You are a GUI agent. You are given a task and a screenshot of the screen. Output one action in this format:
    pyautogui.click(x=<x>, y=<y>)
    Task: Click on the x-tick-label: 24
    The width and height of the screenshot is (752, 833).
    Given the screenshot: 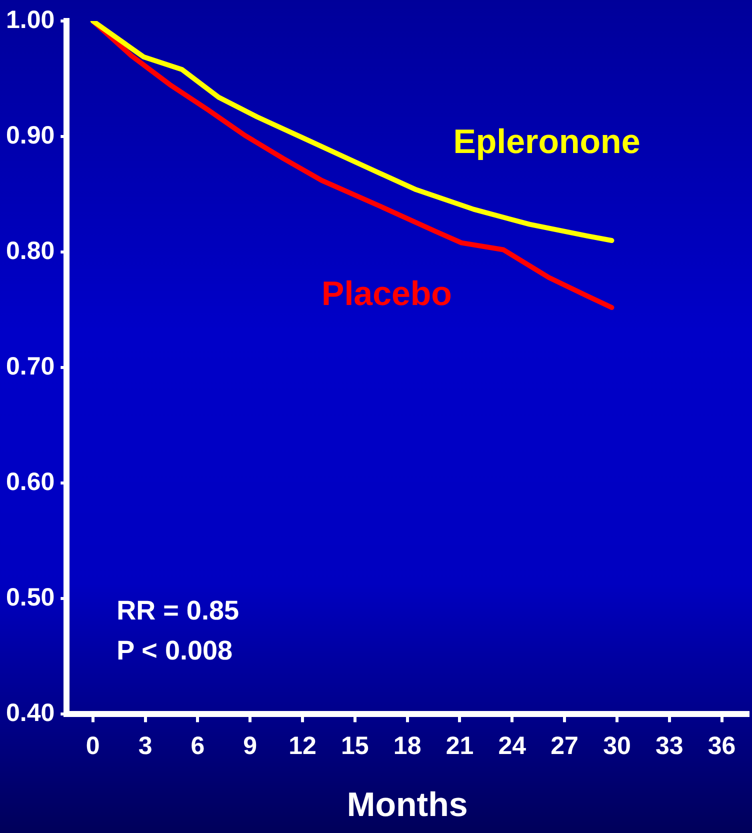 What is the action you would take?
    pyautogui.click(x=512, y=746)
    